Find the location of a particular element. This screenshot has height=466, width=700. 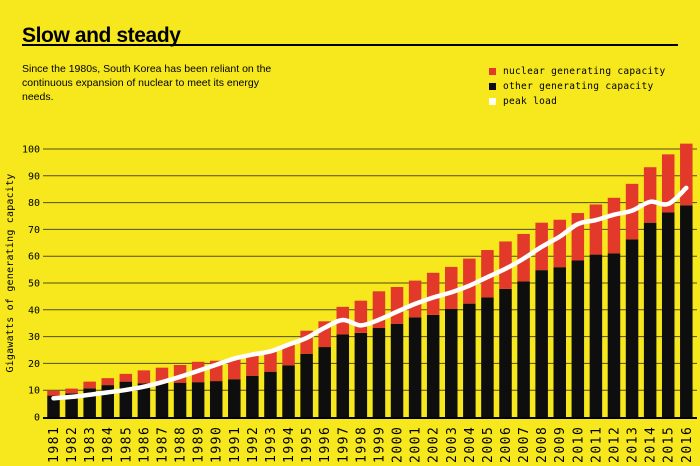

y-tick-label: 70 is located at coordinates (34, 230).